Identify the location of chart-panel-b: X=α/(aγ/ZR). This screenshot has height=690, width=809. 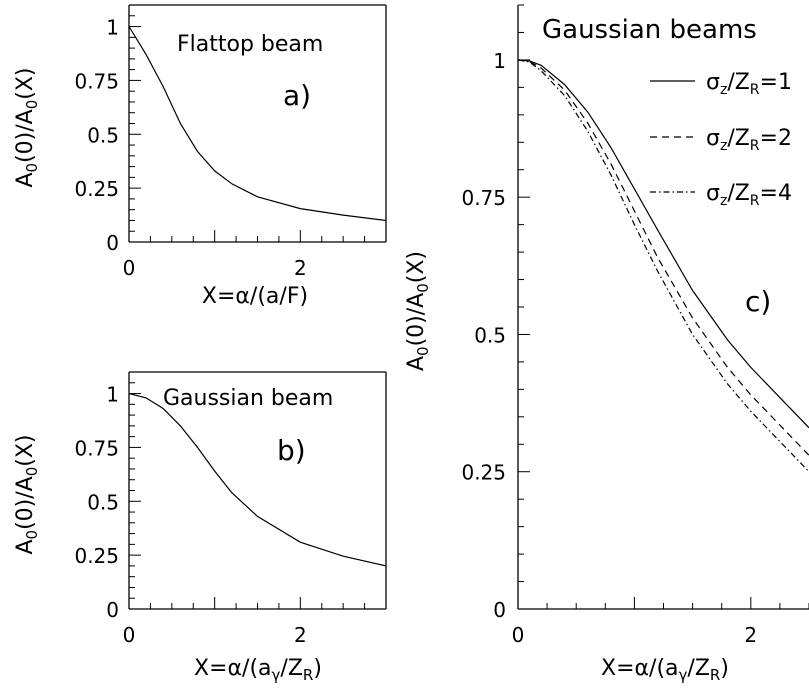
(257, 527).